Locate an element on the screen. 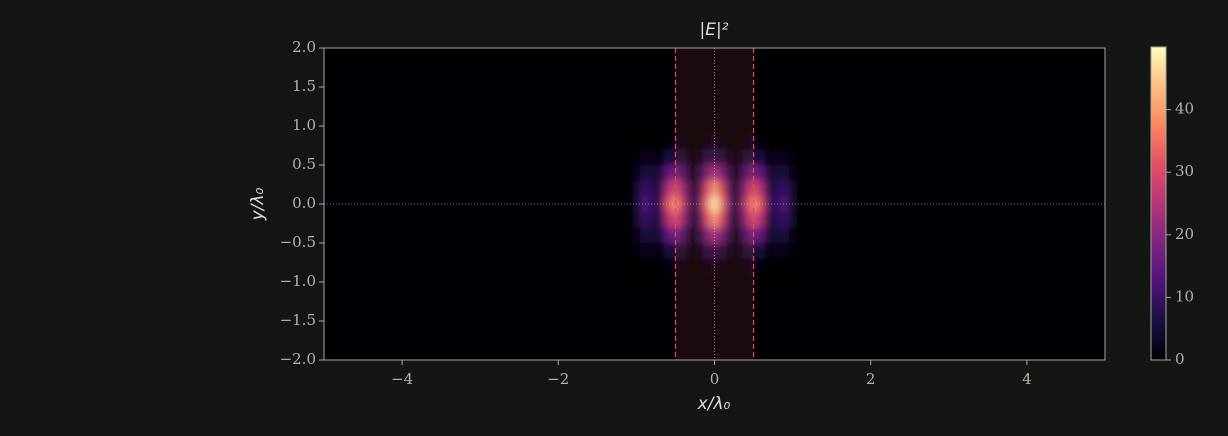 Image resolution: width=1228 pixels, height=436 pixels. y-tick-label: 2.0 is located at coordinates (304, 47).